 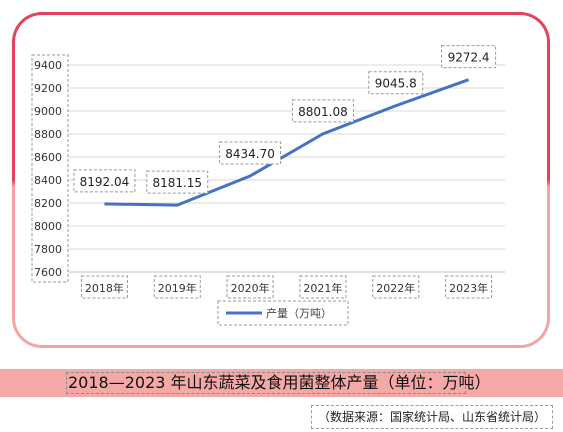 I want to click on data-label: 9045.8, so click(x=396, y=84).